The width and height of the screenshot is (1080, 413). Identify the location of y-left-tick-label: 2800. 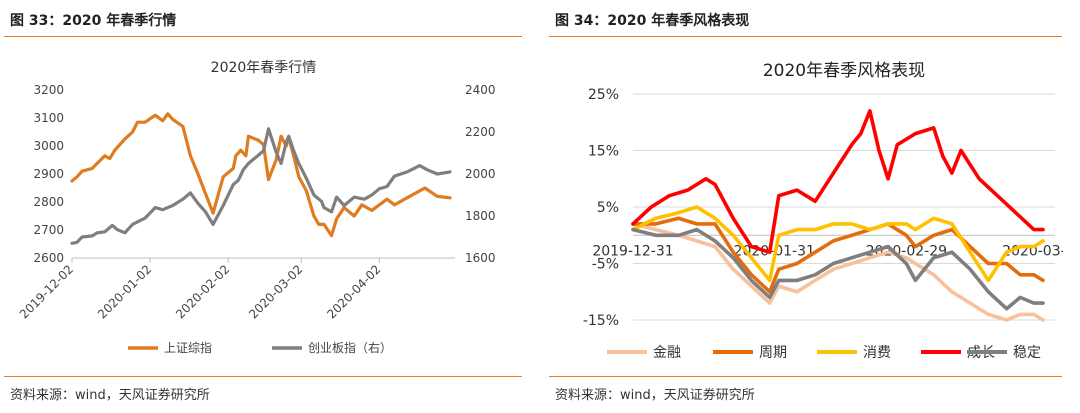
(48, 202).